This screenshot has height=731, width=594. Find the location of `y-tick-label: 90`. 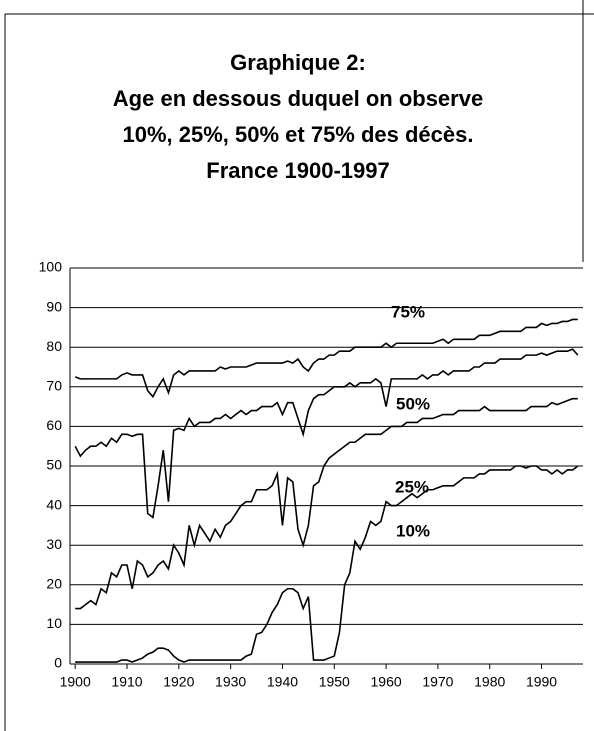

y-tick-label: 90 is located at coordinates (54, 306).